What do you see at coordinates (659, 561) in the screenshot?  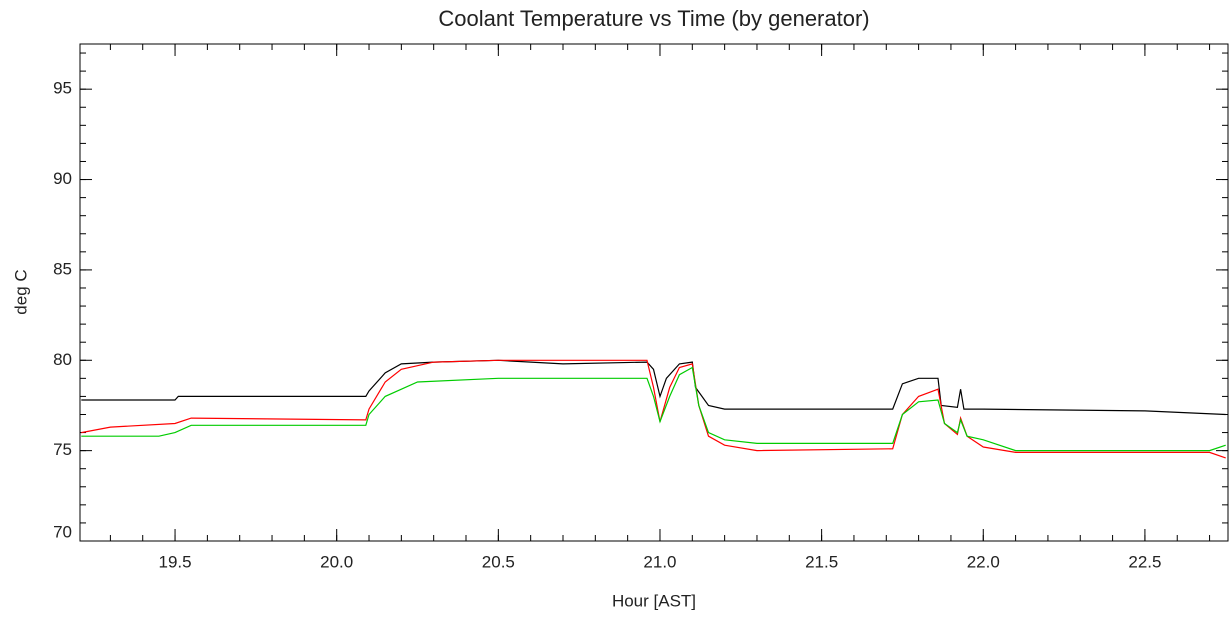 I see `x-tick-label: 21.0` at bounding box center [659, 561].